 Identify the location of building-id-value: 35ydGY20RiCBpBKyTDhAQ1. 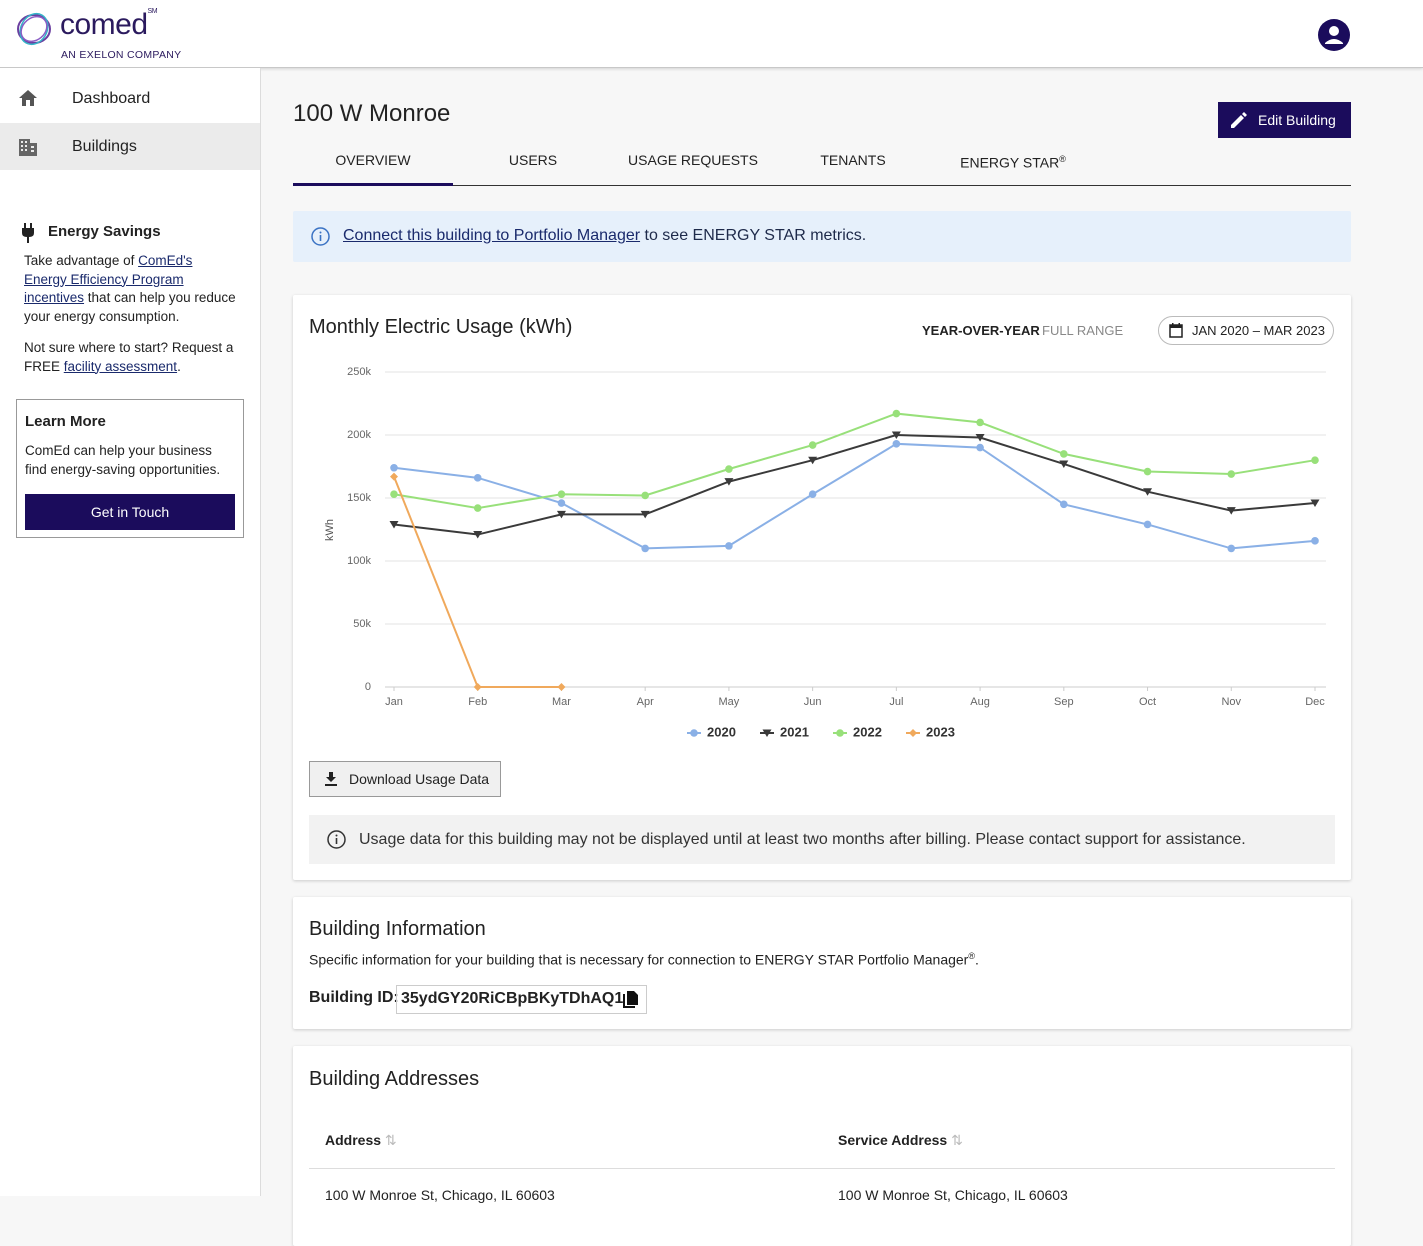
(512, 998).